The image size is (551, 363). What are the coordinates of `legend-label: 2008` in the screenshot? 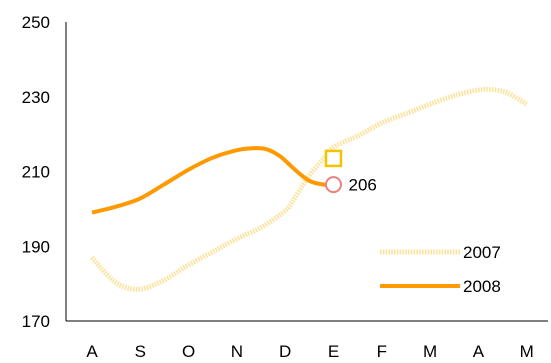 It's located at (482, 286).